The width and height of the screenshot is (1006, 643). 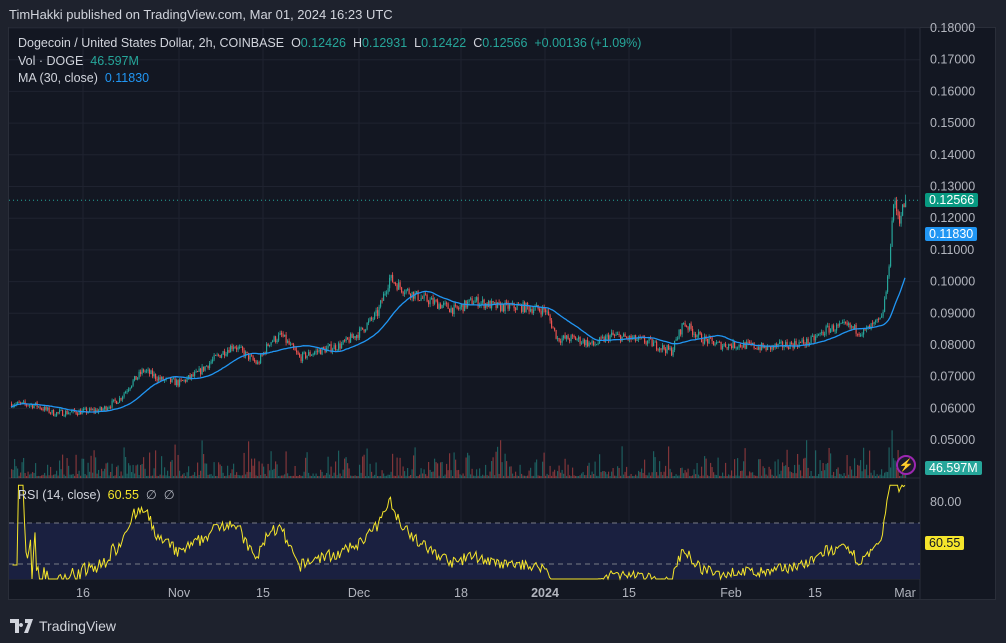 I want to click on rsi-legend: RSI (14, close) 60.55 ∅ ∅, so click(x=96, y=495).